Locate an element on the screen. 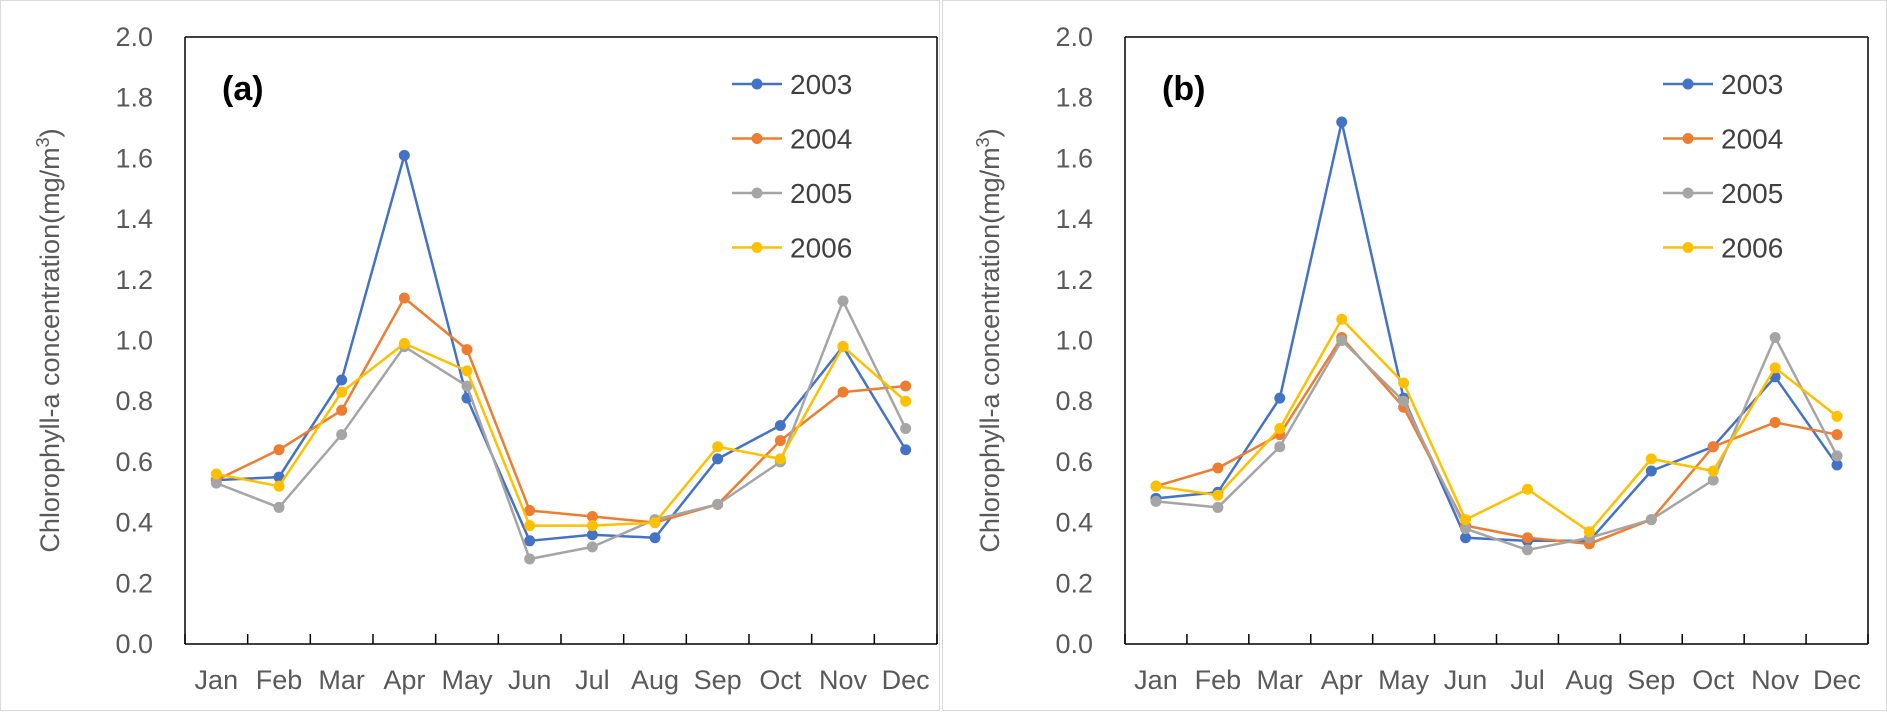 The width and height of the screenshot is (1887, 712). x-tick-label: Nov is located at coordinates (843, 680).